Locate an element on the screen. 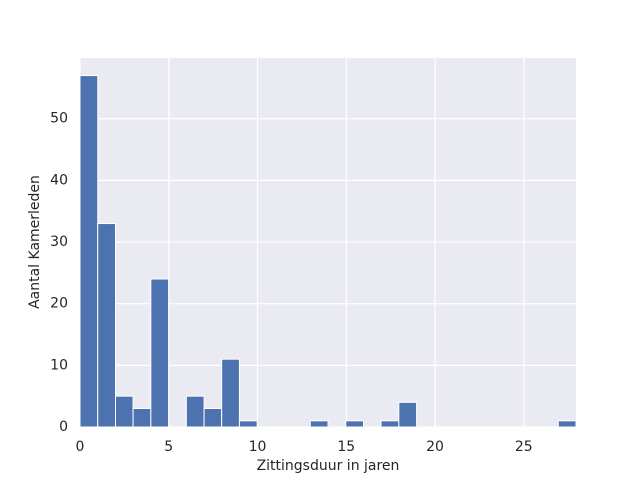  x-tick-label: 20 is located at coordinates (435, 447).